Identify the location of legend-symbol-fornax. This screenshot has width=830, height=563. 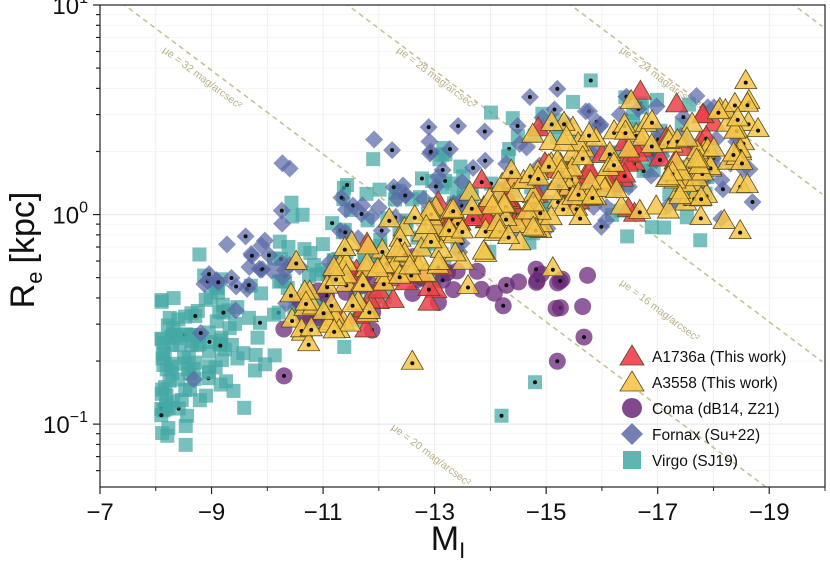
(632, 434).